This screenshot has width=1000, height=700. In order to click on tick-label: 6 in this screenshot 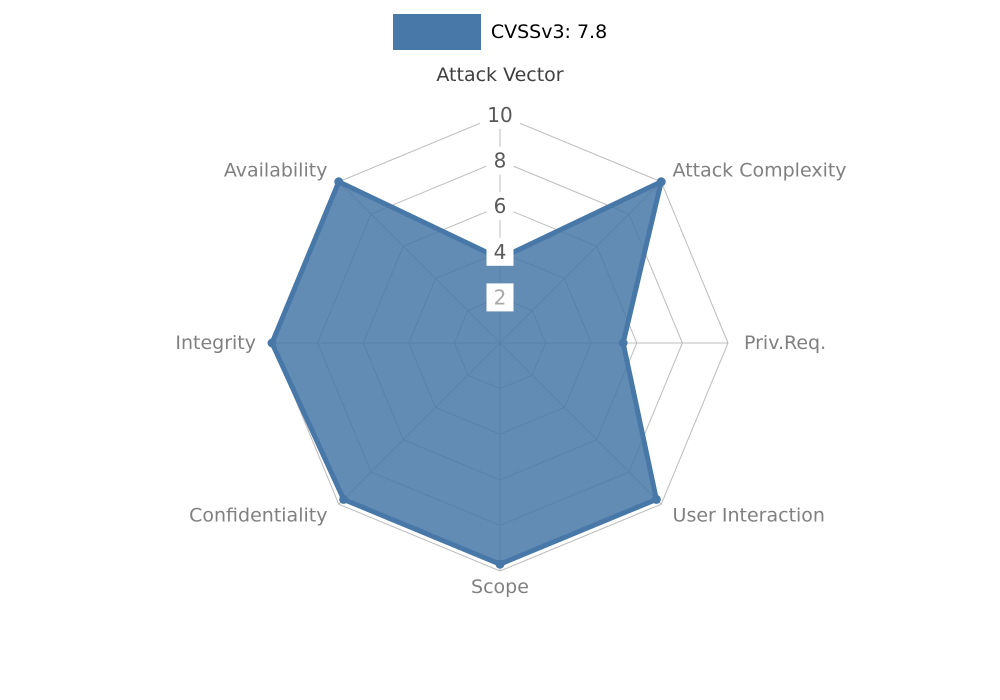, I will do `click(500, 206)`.